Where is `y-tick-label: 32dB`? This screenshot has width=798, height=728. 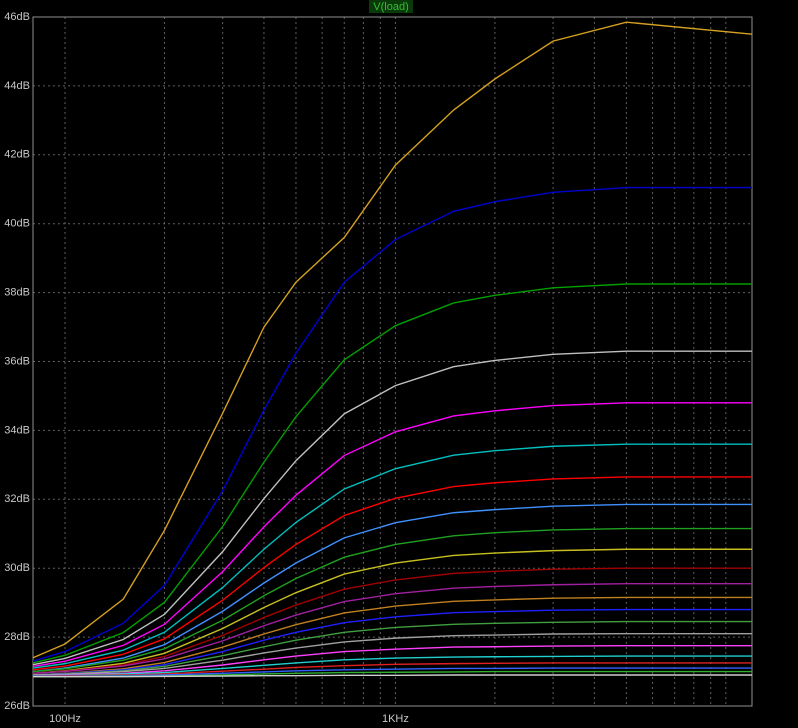 y-tick-label: 32dB is located at coordinates (17, 499).